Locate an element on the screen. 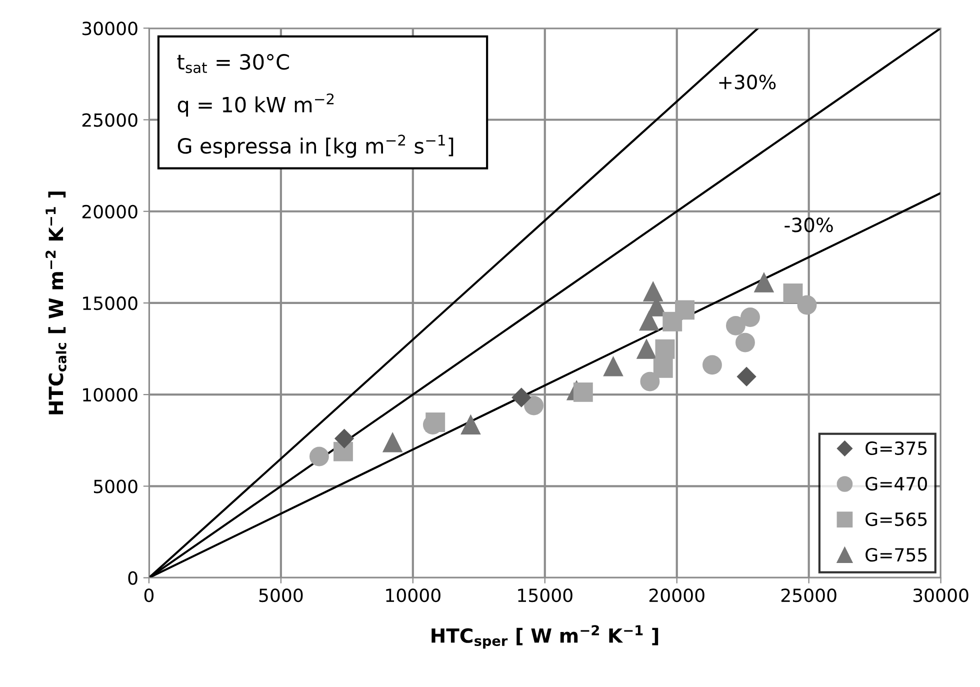 The height and width of the screenshot is (687, 980). x-tick-label: 15000 is located at coordinates (545, 595).